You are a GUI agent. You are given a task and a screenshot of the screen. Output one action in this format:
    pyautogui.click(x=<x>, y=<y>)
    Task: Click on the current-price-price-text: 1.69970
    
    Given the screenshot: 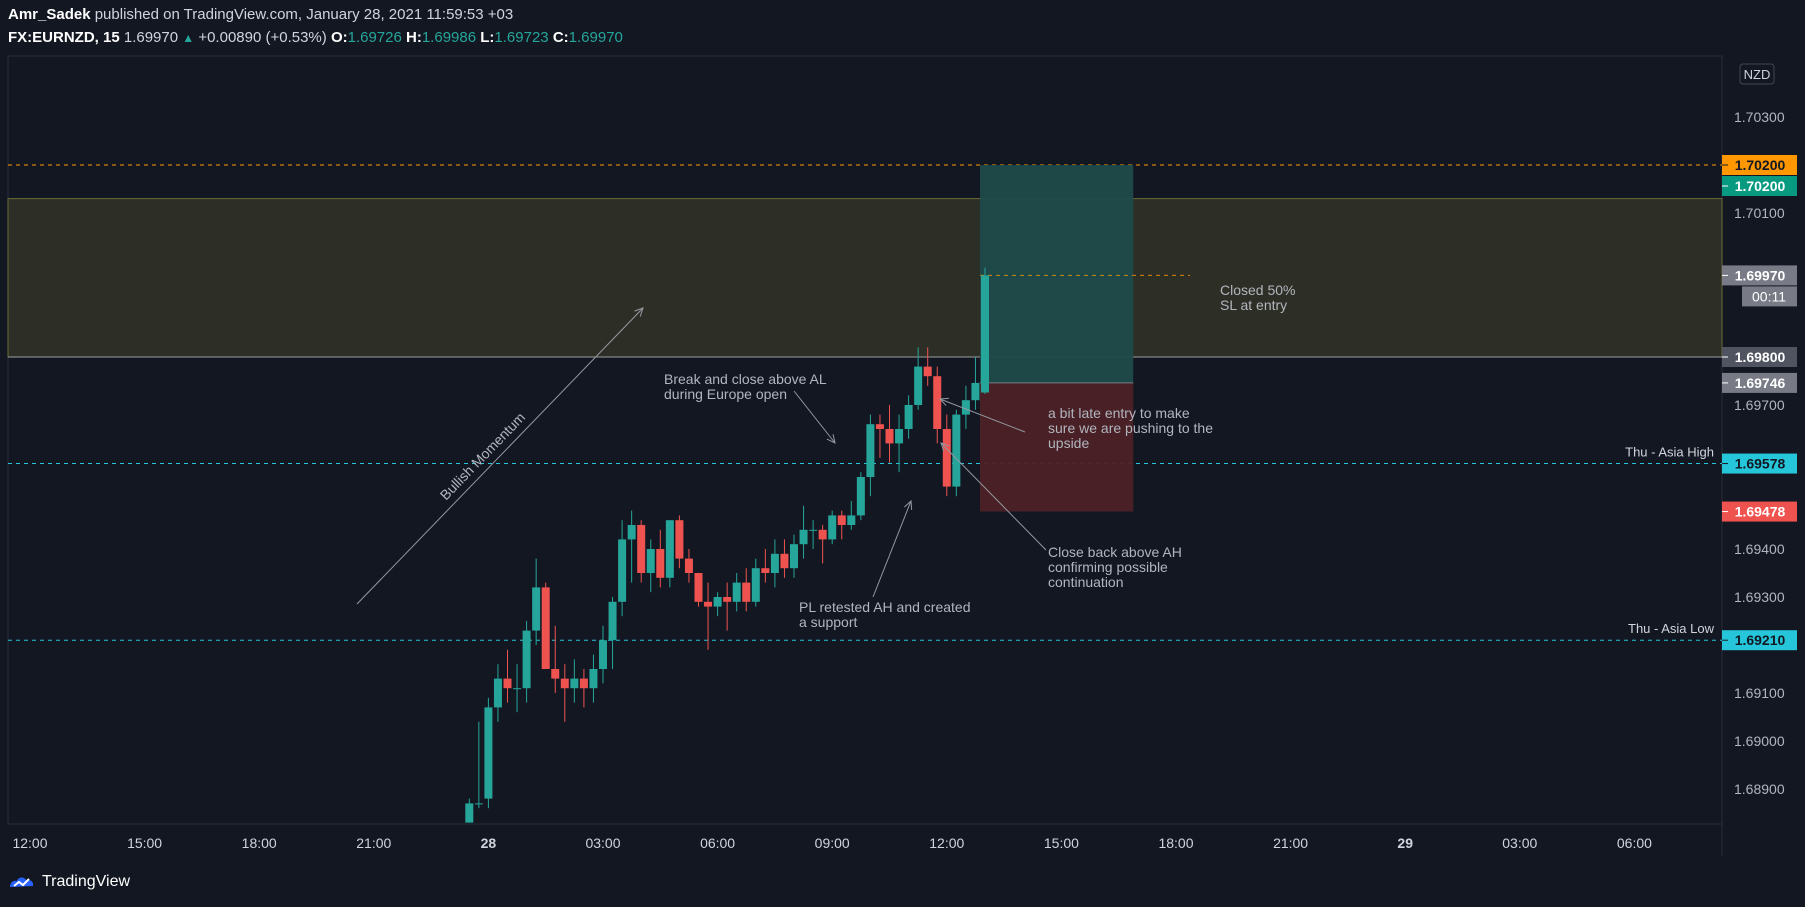 What is the action you would take?
    pyautogui.click(x=1760, y=275)
    